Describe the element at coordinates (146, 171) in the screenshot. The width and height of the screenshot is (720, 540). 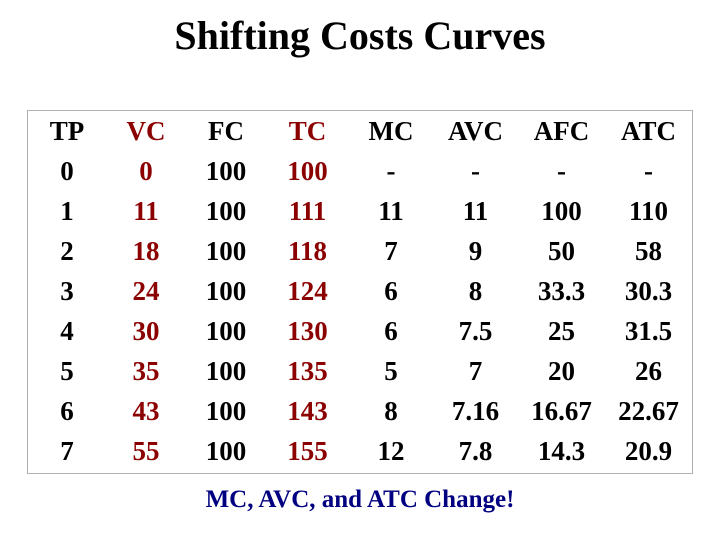
I see `cell-vc: 0` at that location.